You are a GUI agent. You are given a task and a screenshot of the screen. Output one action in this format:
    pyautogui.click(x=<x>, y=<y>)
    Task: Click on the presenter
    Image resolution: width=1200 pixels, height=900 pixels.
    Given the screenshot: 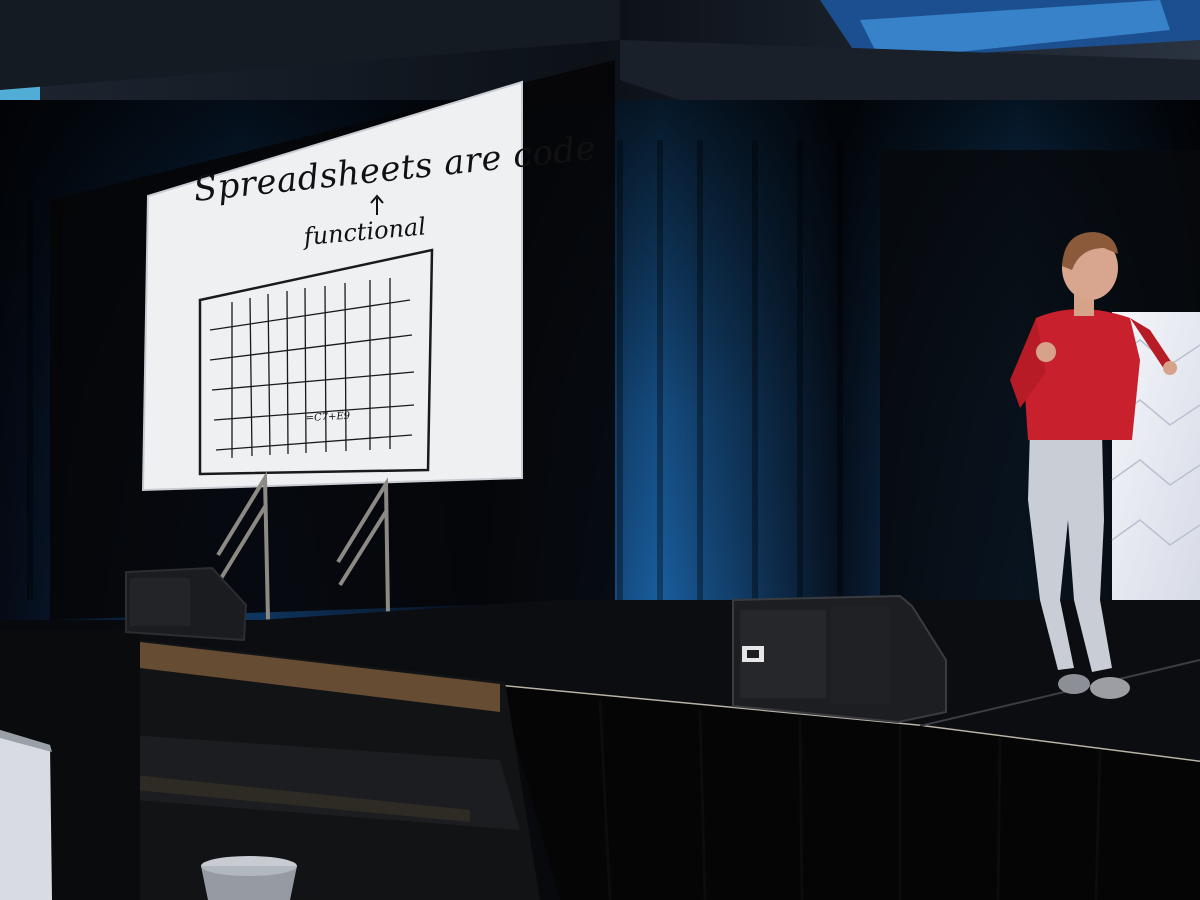 What is the action you would take?
    pyautogui.click(x=1093, y=465)
    